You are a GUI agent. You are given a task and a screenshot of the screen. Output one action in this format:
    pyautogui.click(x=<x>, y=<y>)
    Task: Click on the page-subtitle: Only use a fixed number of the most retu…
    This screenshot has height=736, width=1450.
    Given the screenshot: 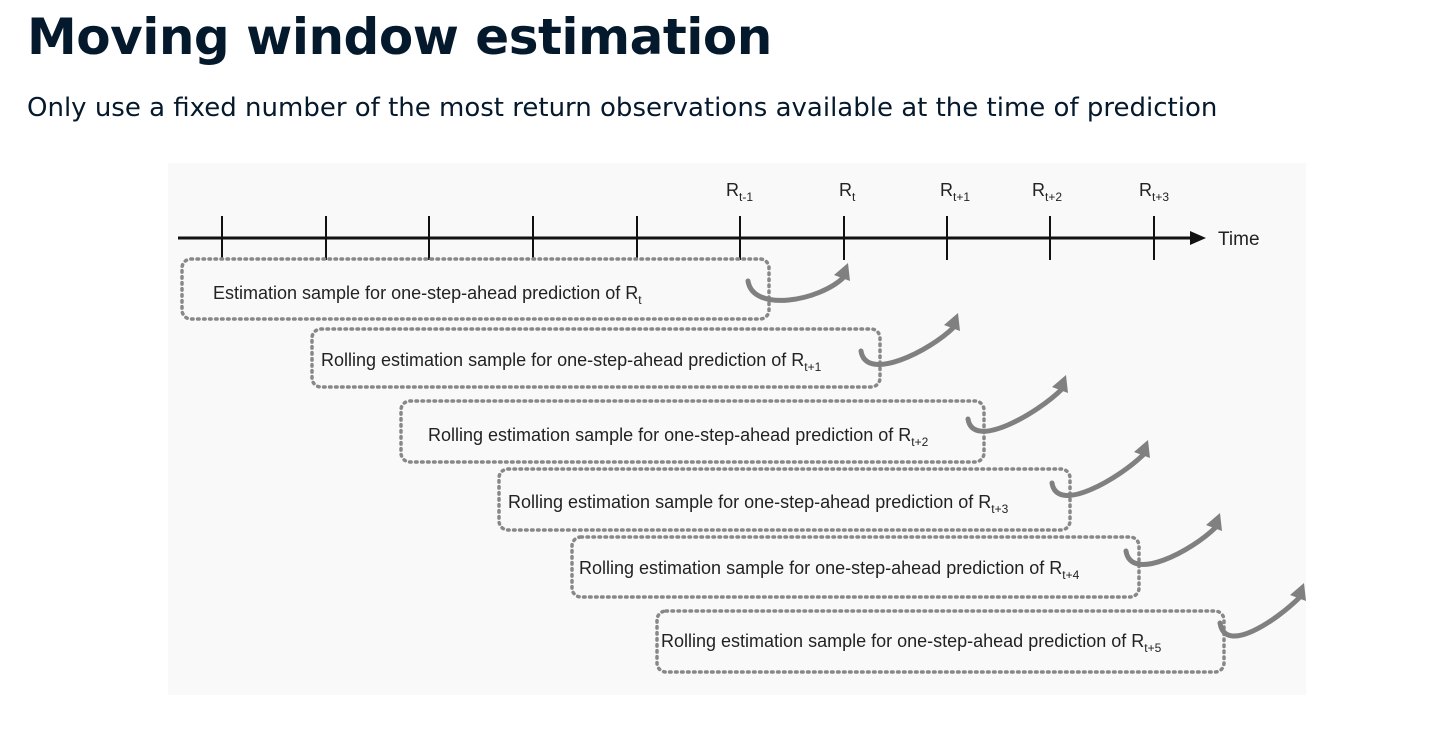 What is the action you would take?
    pyautogui.click(x=622, y=108)
    